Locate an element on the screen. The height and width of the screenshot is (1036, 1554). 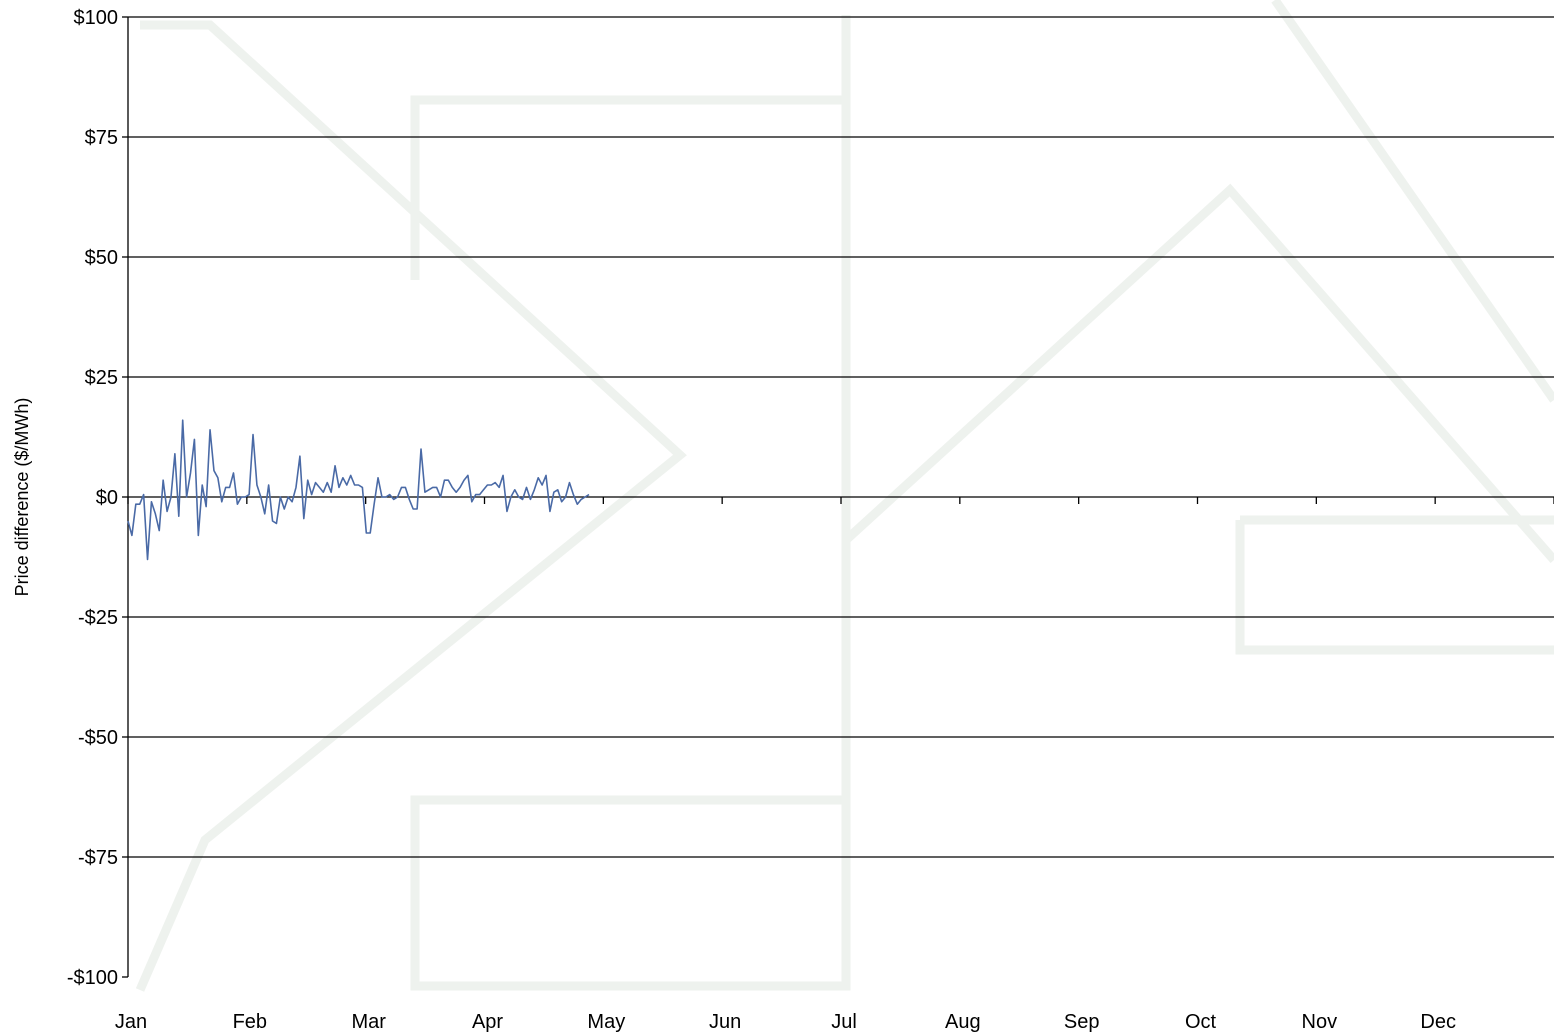
y-tick-labels: $100 $75 $50 $25 $0 -$25 -$50 -$75 -$100 is located at coordinates (92, 498).